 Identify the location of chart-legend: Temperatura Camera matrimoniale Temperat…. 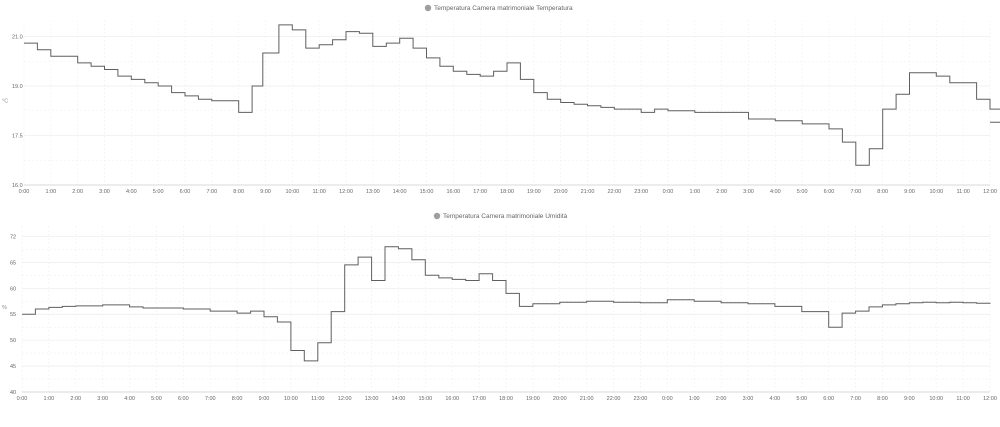
(498, 8).